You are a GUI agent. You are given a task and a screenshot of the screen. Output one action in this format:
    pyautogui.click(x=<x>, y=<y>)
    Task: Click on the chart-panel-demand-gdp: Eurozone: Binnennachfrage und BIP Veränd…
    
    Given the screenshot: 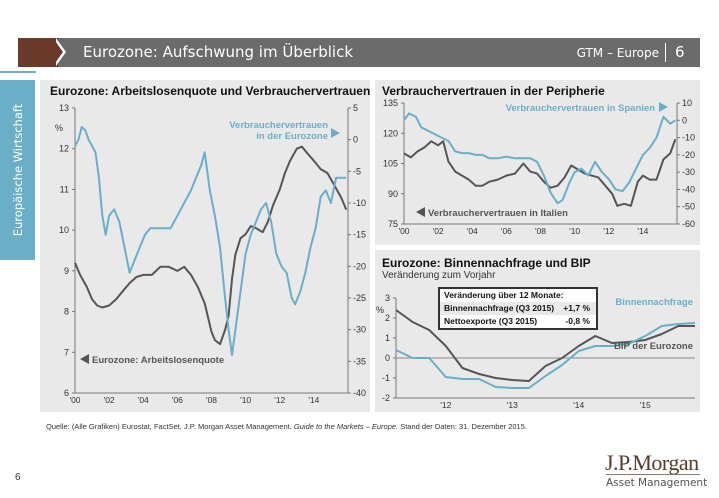 What is the action you would take?
    pyautogui.click(x=537, y=331)
    